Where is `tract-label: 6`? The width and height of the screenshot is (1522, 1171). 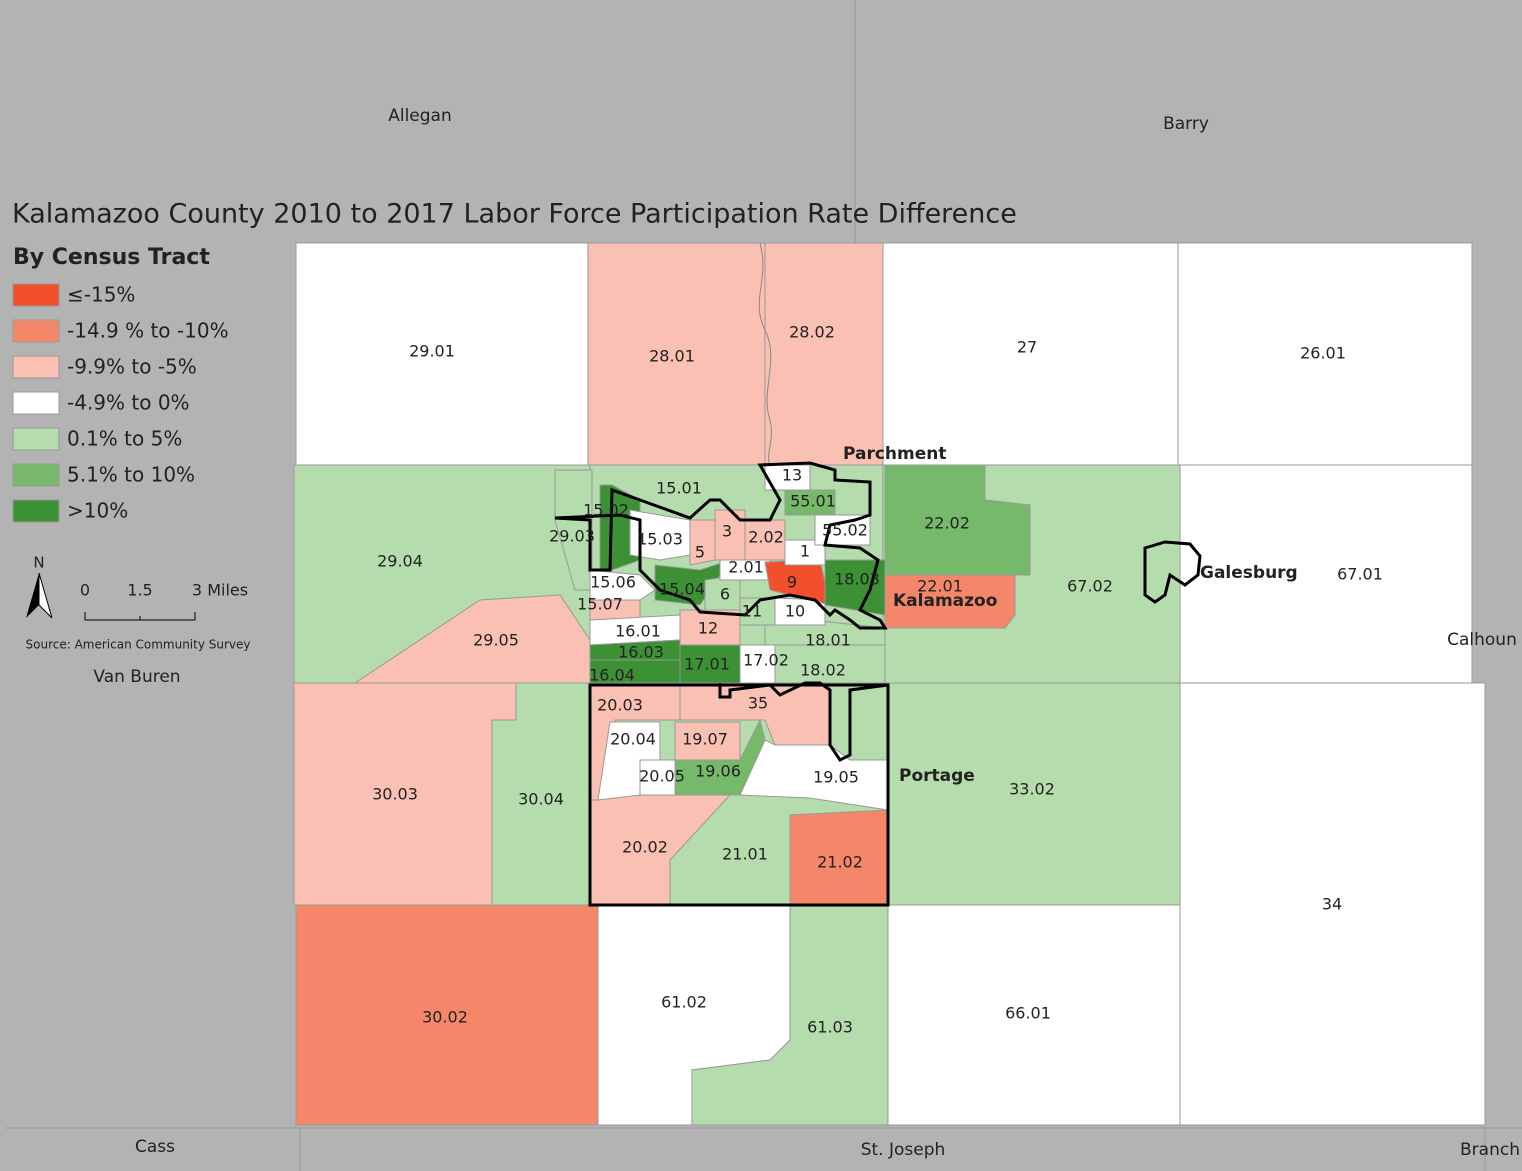
tract-label: 6 is located at coordinates (725, 594).